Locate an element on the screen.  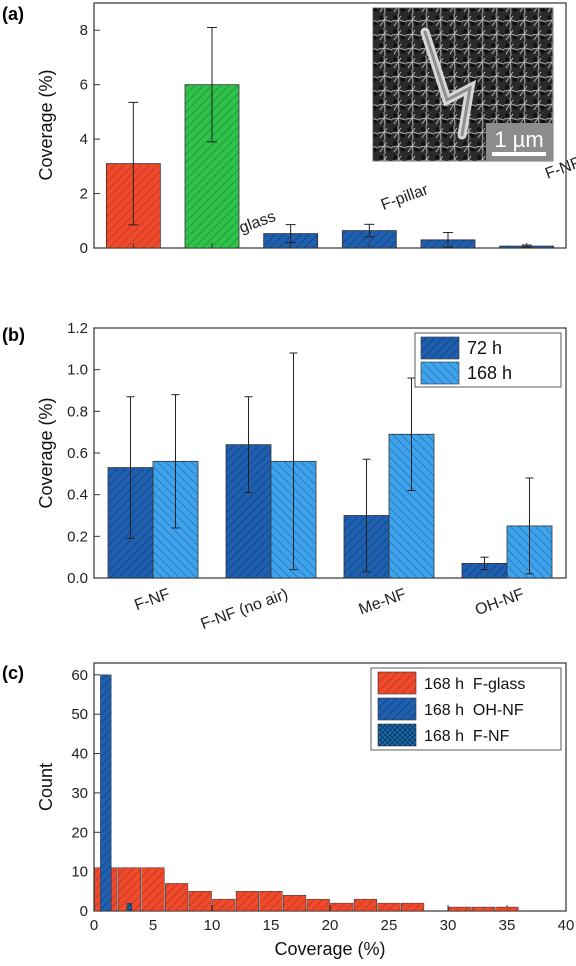
x-tick-label-c: 30 is located at coordinates (448, 925).